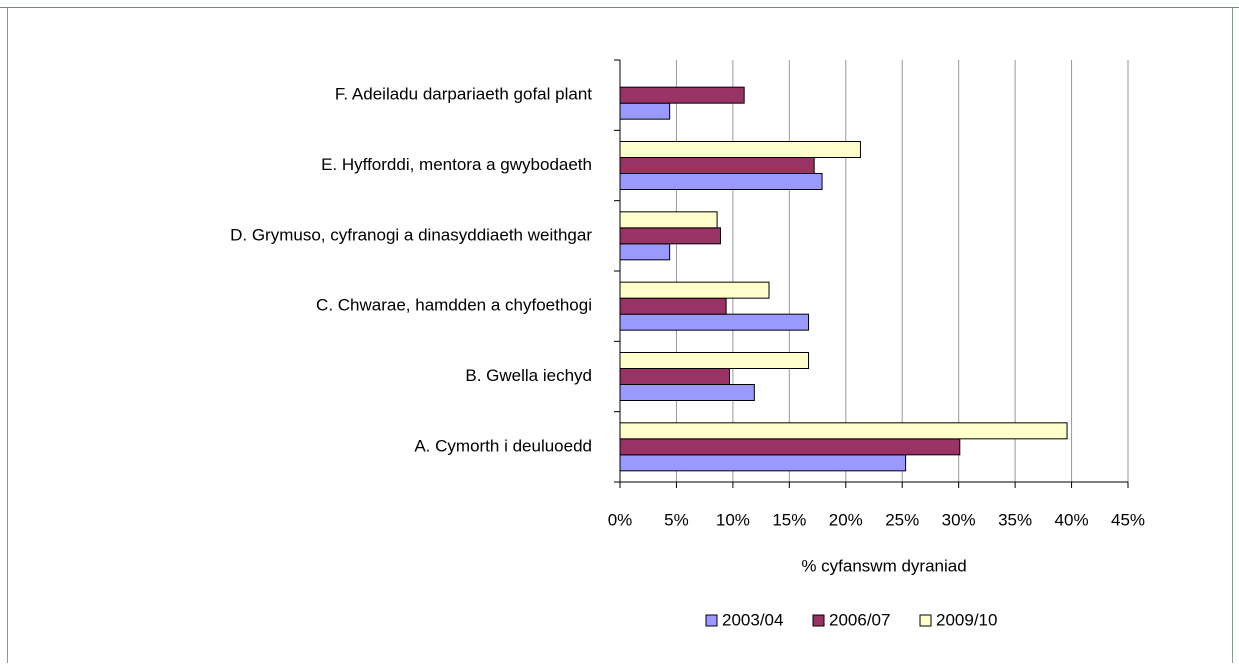  I want to click on x-tick-label: 35%, so click(1015, 519).